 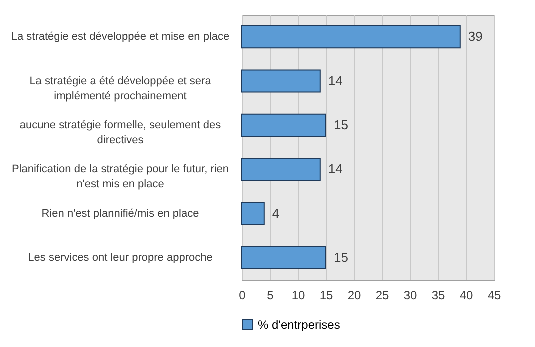 What do you see at coordinates (495, 295) in the screenshot?
I see `x-tick-label: 45` at bounding box center [495, 295].